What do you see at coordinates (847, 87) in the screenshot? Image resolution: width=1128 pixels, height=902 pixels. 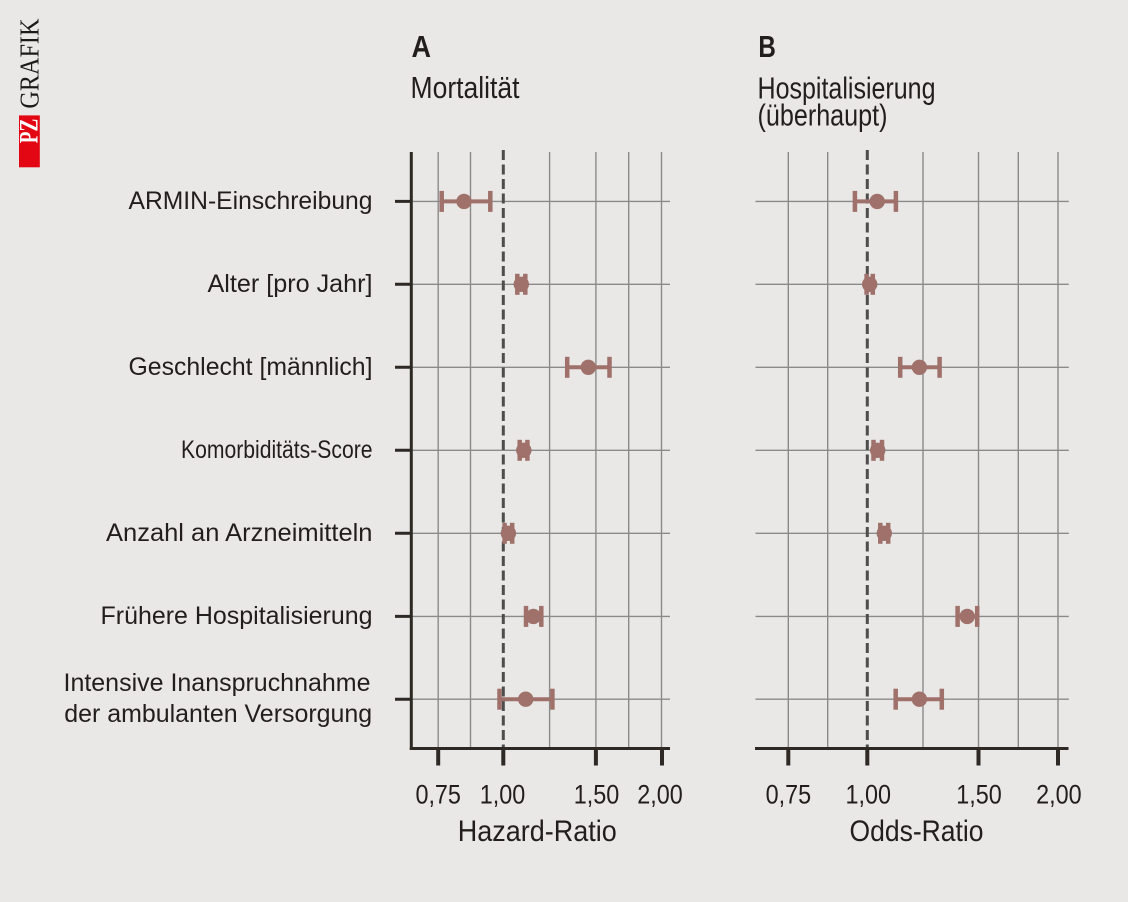 I see `svg-text: Hospitalisierung` at bounding box center [847, 87].